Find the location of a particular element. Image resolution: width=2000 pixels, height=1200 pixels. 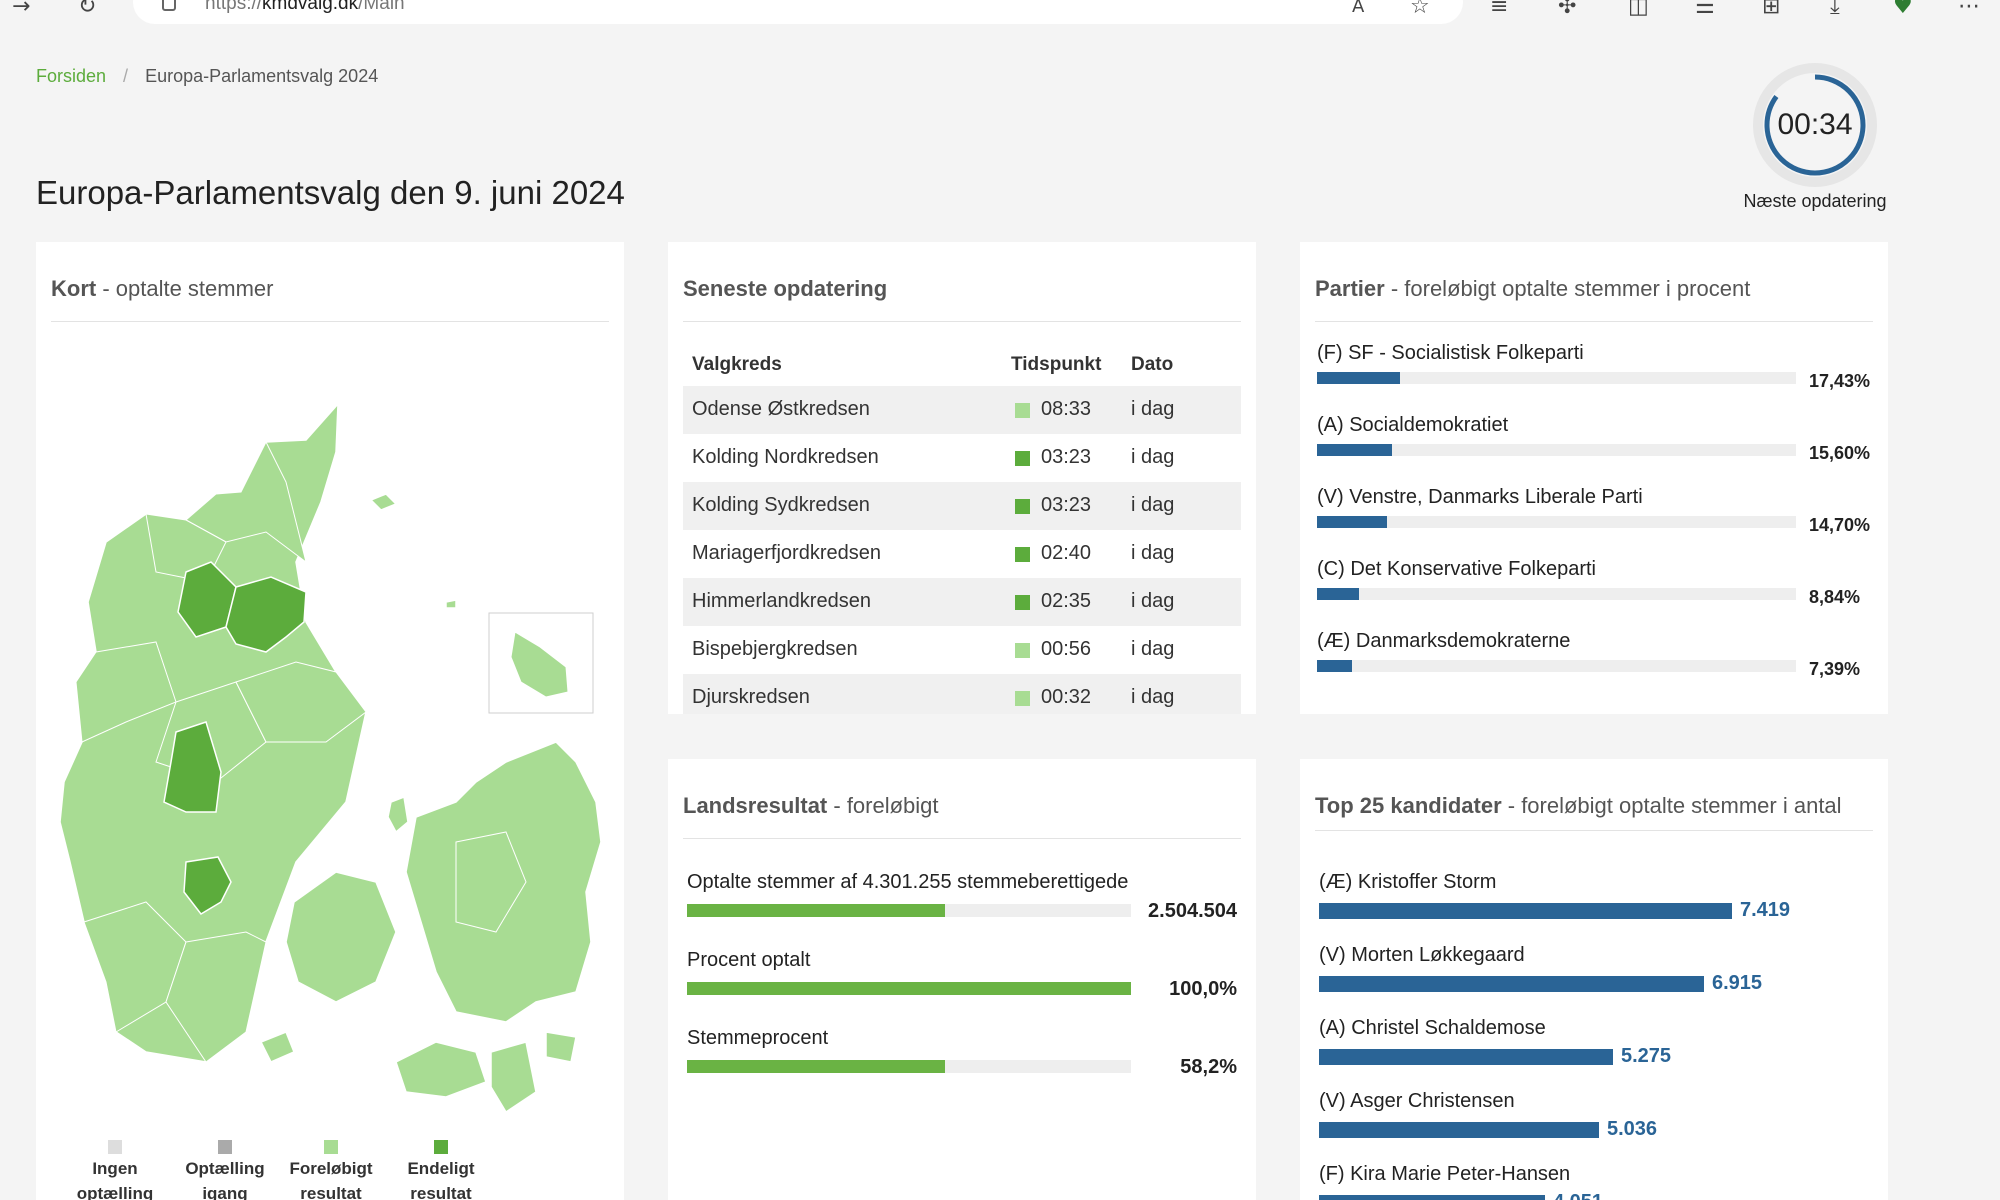

downloads-icon: ⤓ is located at coordinates (1835, 9).